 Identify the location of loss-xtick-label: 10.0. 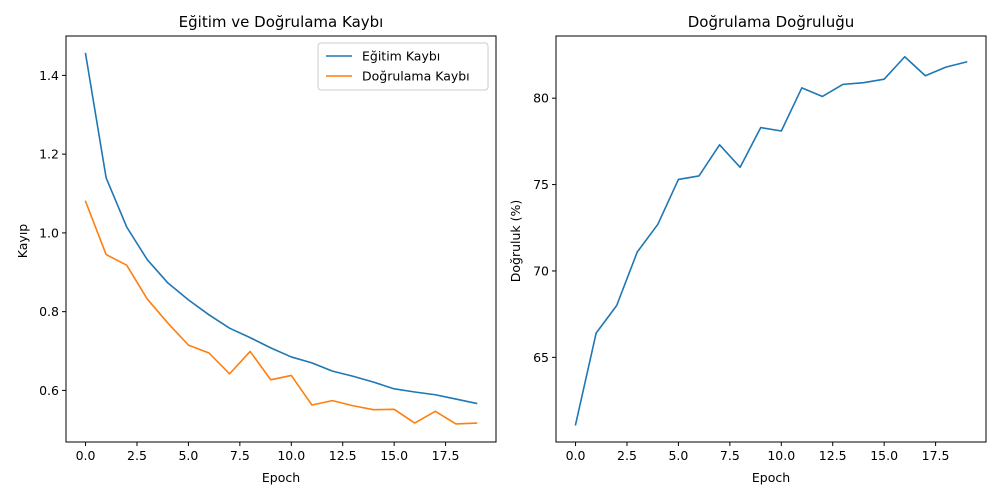
(291, 455).